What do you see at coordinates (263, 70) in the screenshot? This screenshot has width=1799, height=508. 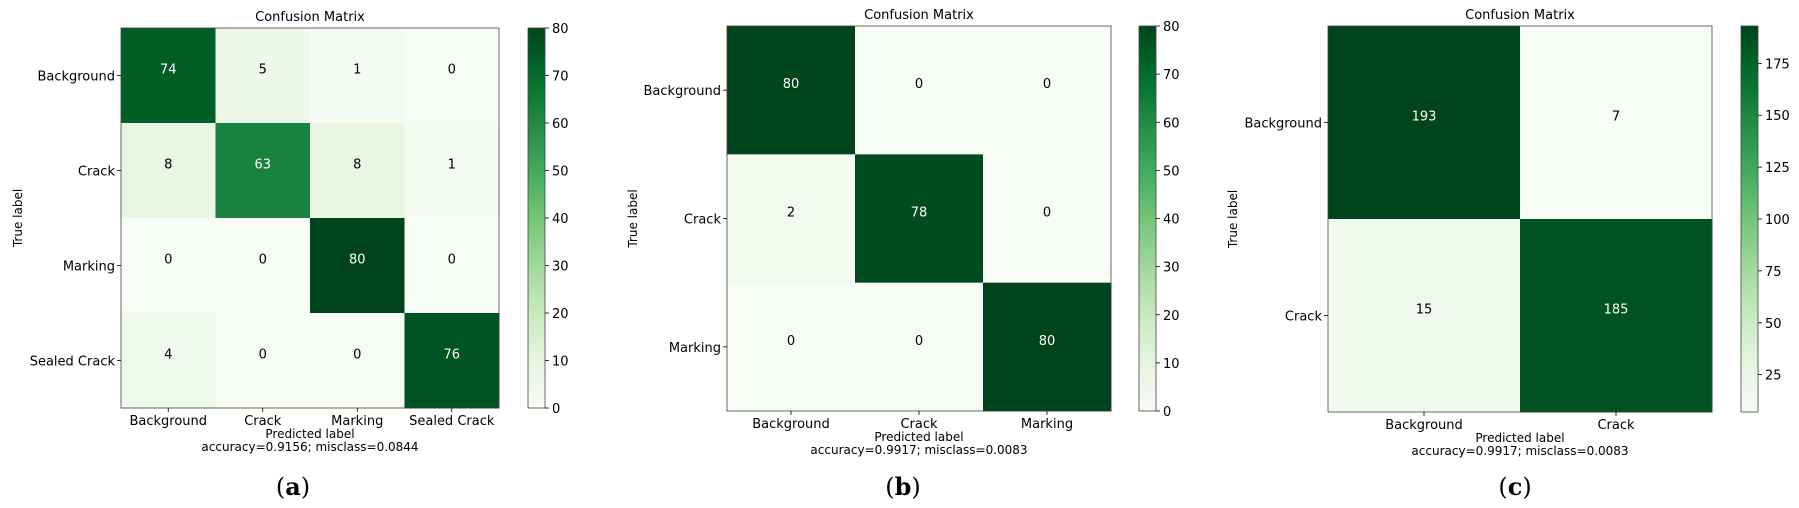 I see `cell-value-label: 5` at bounding box center [263, 70].